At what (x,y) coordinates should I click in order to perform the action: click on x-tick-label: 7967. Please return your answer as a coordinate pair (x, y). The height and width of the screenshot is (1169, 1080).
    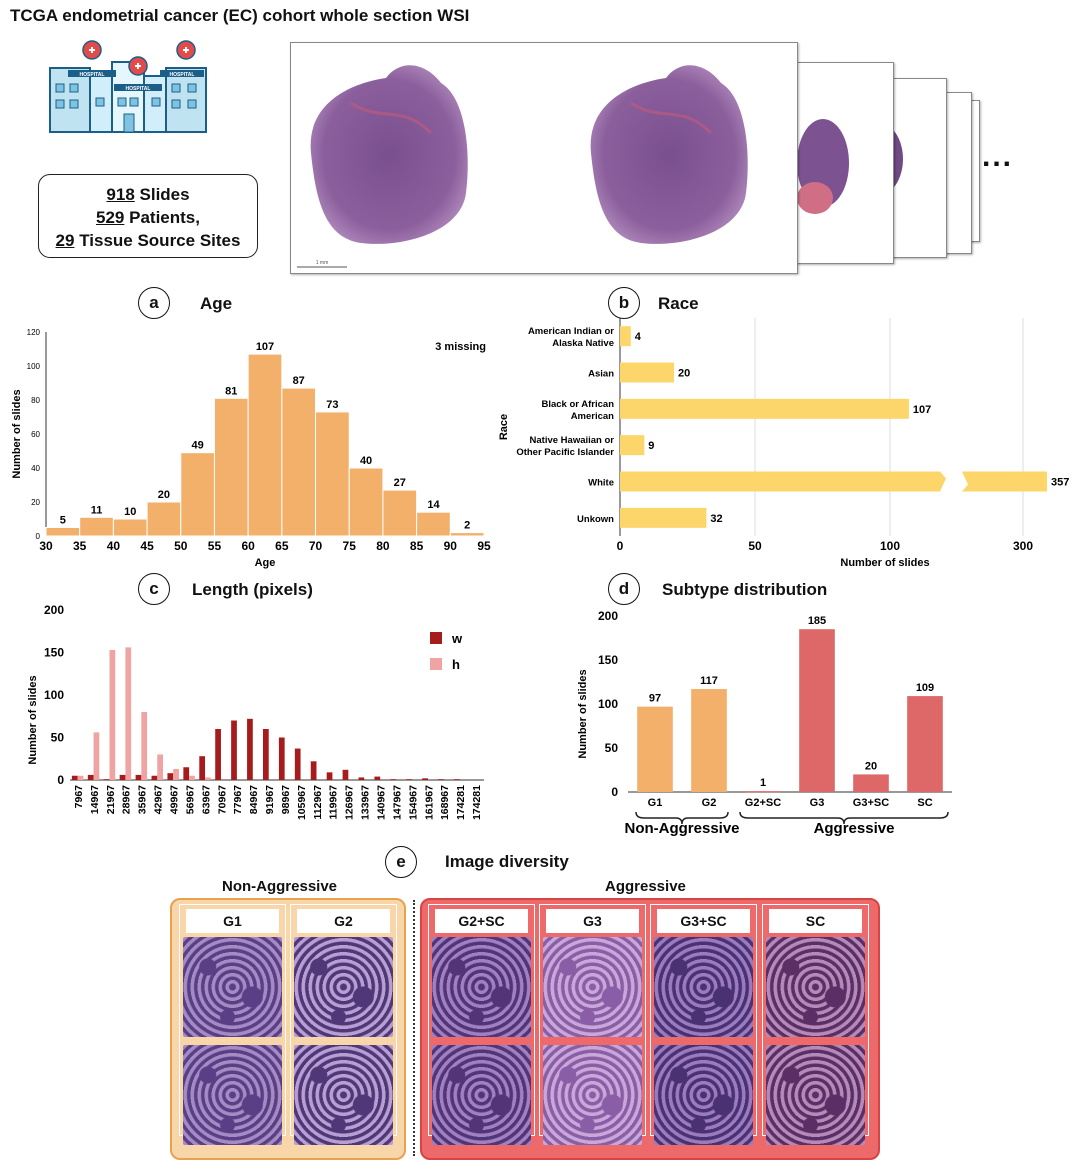
    Looking at the image, I should click on (79, 797).